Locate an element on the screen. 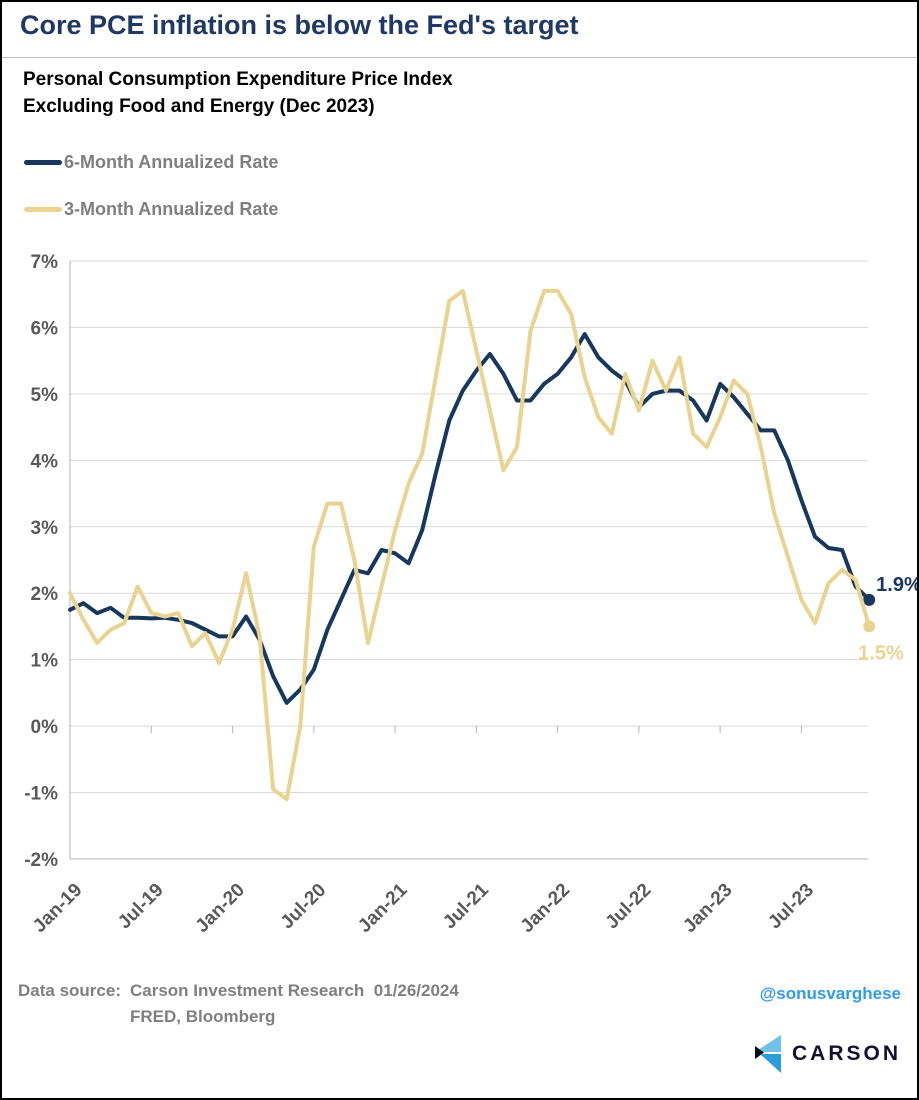 The width and height of the screenshot is (919, 1100). zero-line-ticks is located at coordinates (436, 730).